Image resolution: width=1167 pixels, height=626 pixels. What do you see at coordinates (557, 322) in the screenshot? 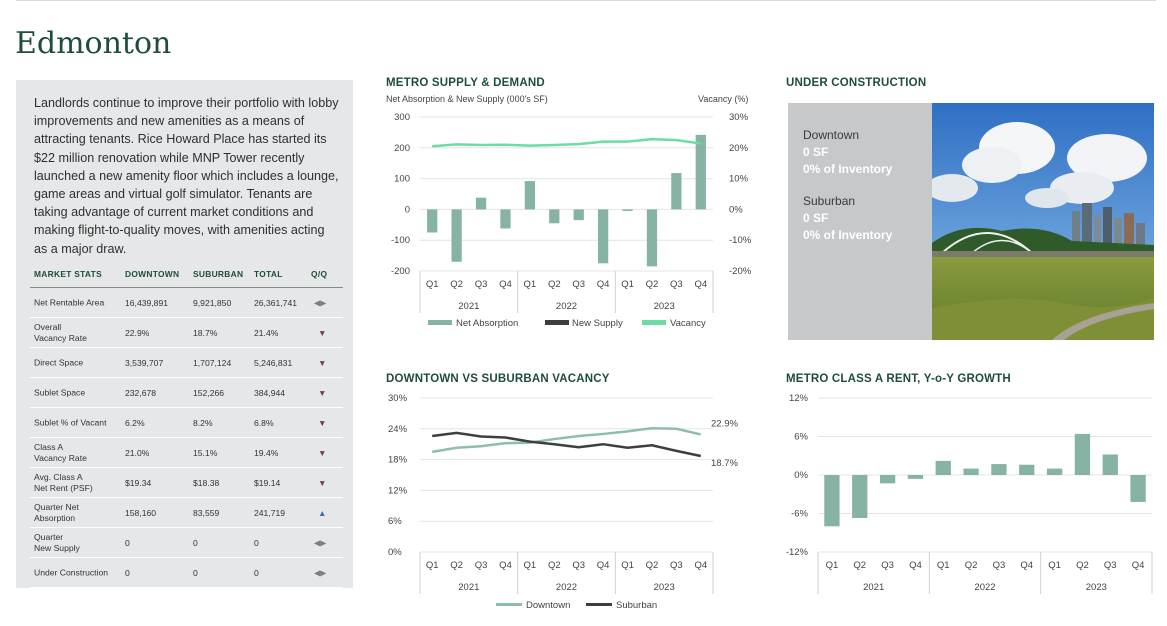
I see `legend-new-supply-swatch` at bounding box center [557, 322].